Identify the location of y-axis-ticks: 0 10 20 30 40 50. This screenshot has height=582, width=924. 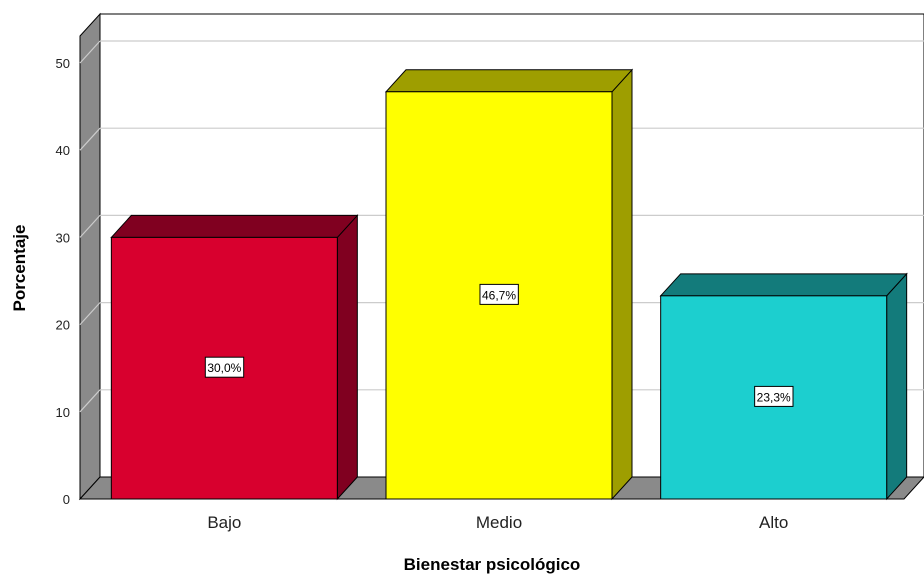
(63, 281).